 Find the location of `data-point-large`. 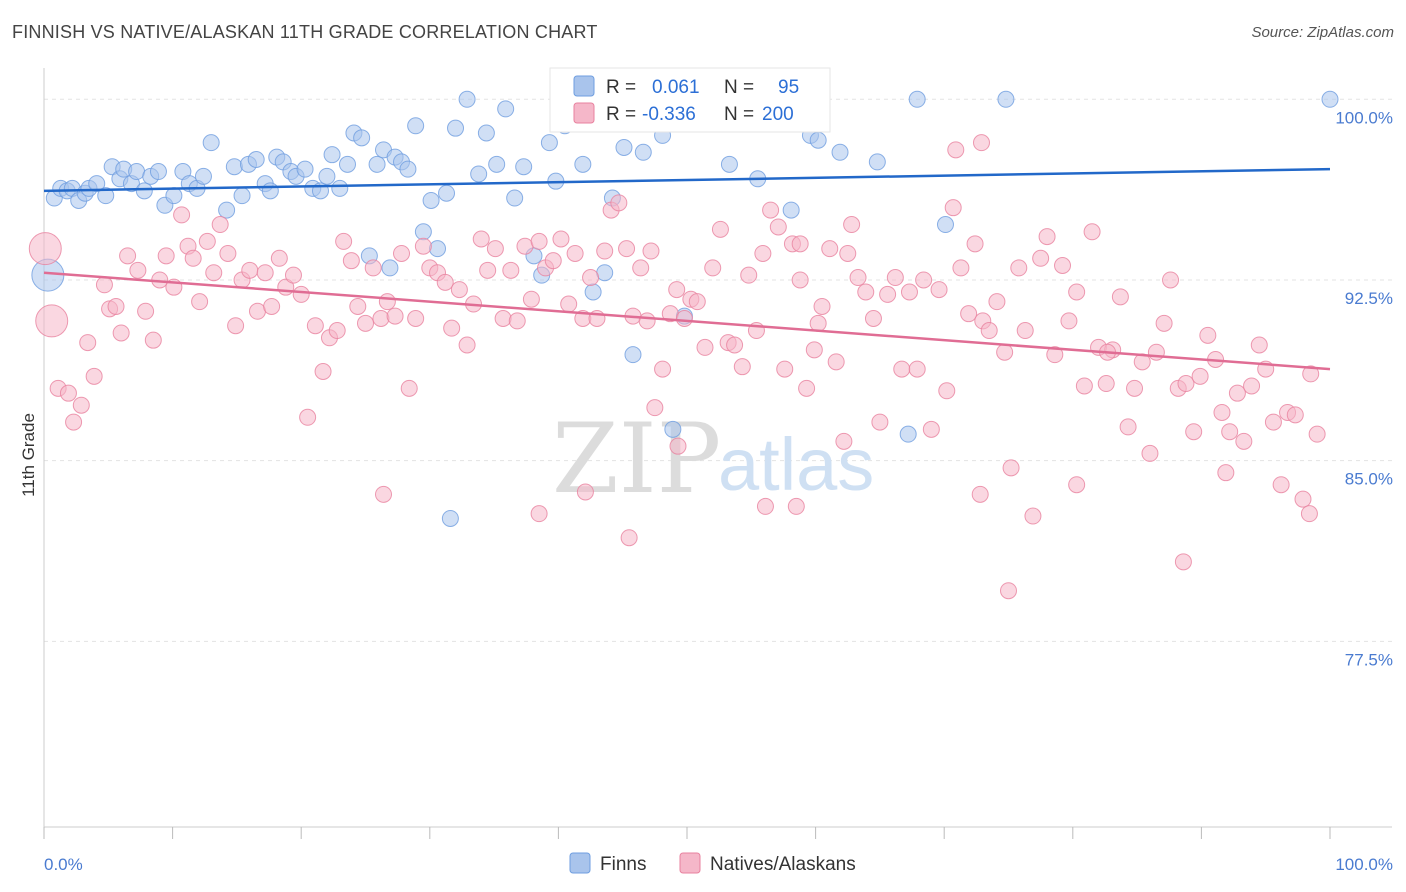

data-point-large is located at coordinates (52, 321).